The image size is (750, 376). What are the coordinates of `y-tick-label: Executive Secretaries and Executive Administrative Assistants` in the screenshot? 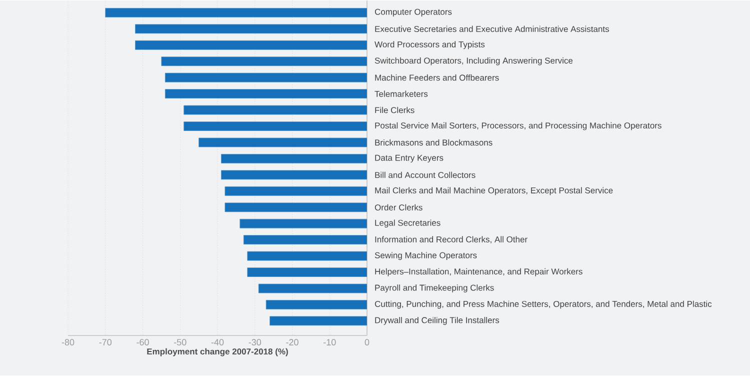 It's located at (492, 29).